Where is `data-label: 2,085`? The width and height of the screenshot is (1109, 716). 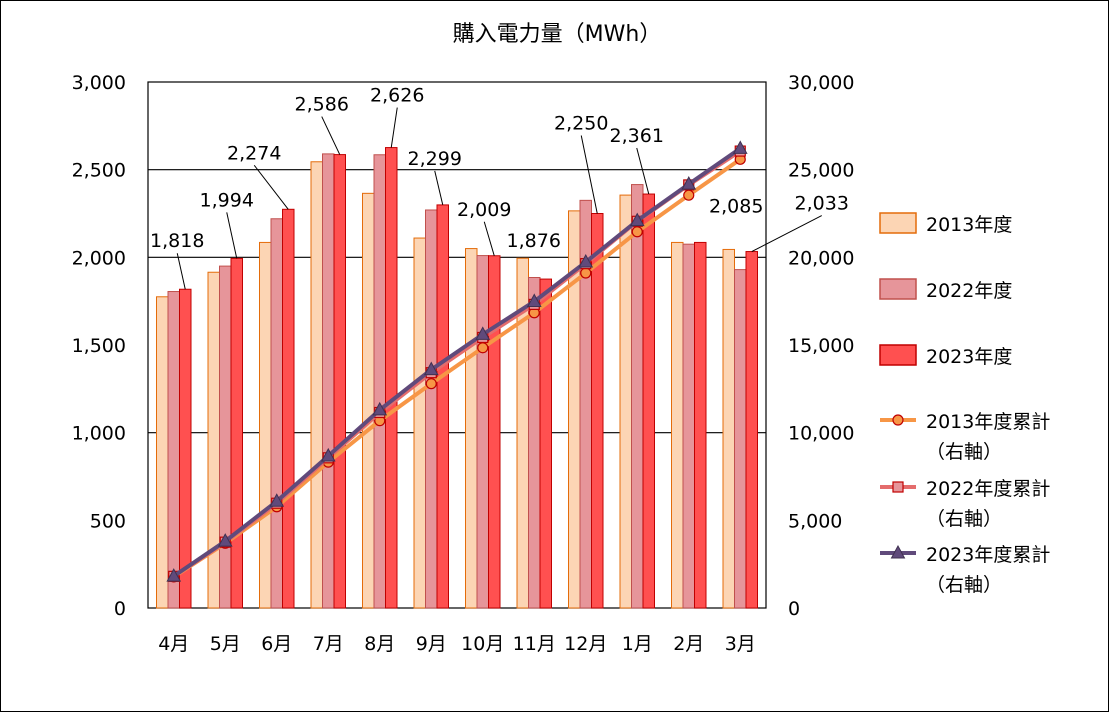 data-label: 2,085 is located at coordinates (736, 206).